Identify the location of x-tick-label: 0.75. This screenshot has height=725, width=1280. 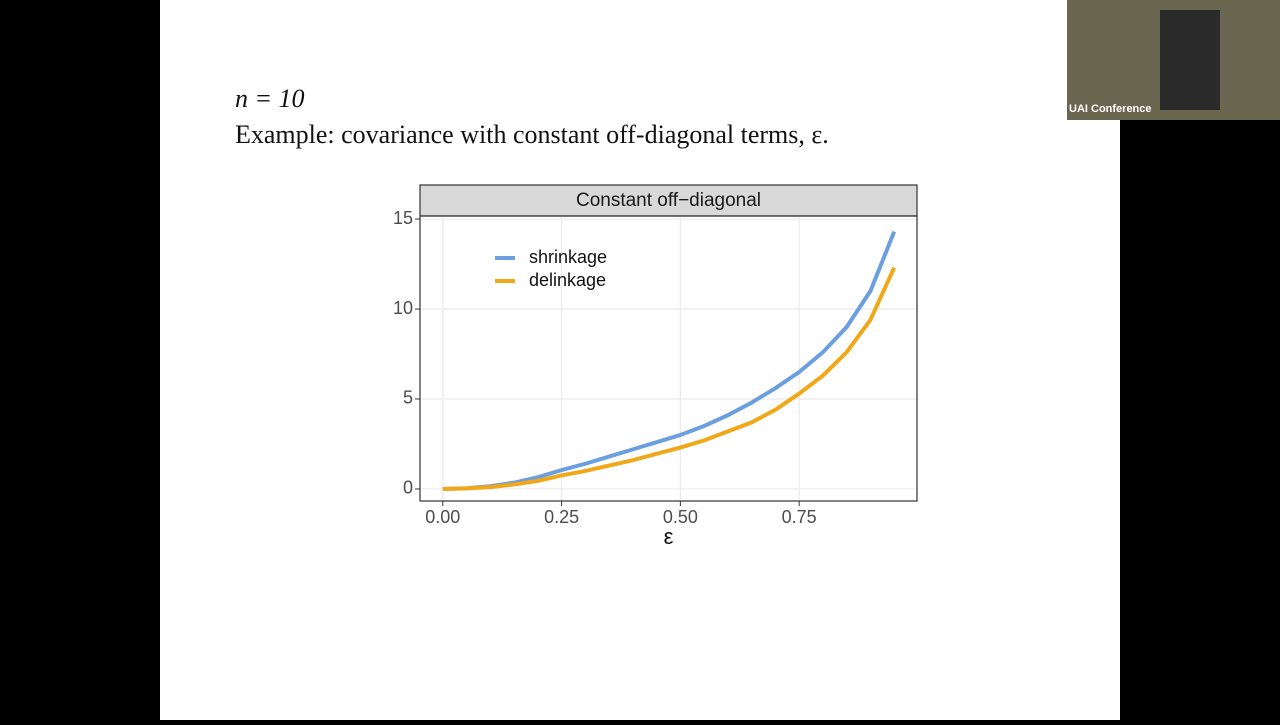
(799, 517).